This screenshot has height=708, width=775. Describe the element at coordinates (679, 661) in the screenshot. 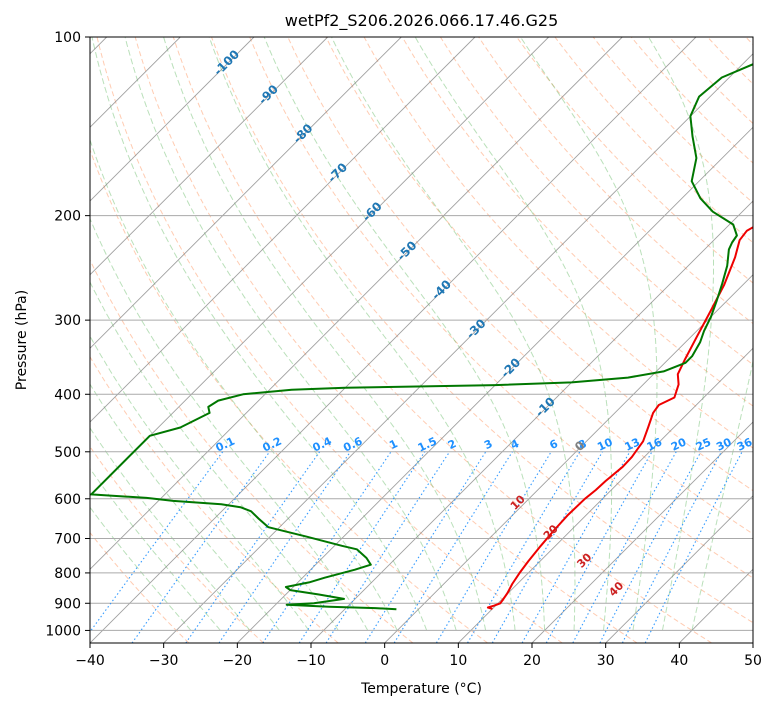

I see `x-tick-label: 40` at that location.